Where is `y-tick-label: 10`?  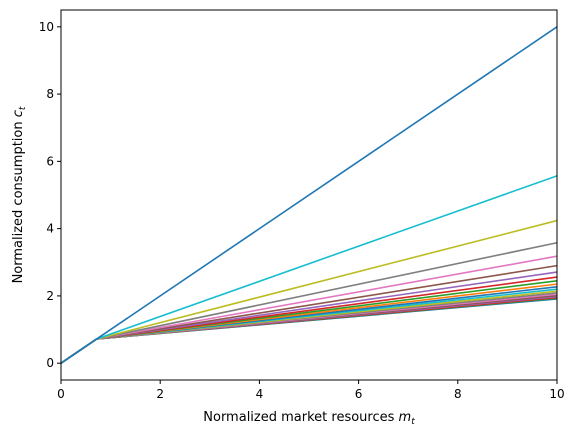
y-tick-label: 10 is located at coordinates (46, 27).